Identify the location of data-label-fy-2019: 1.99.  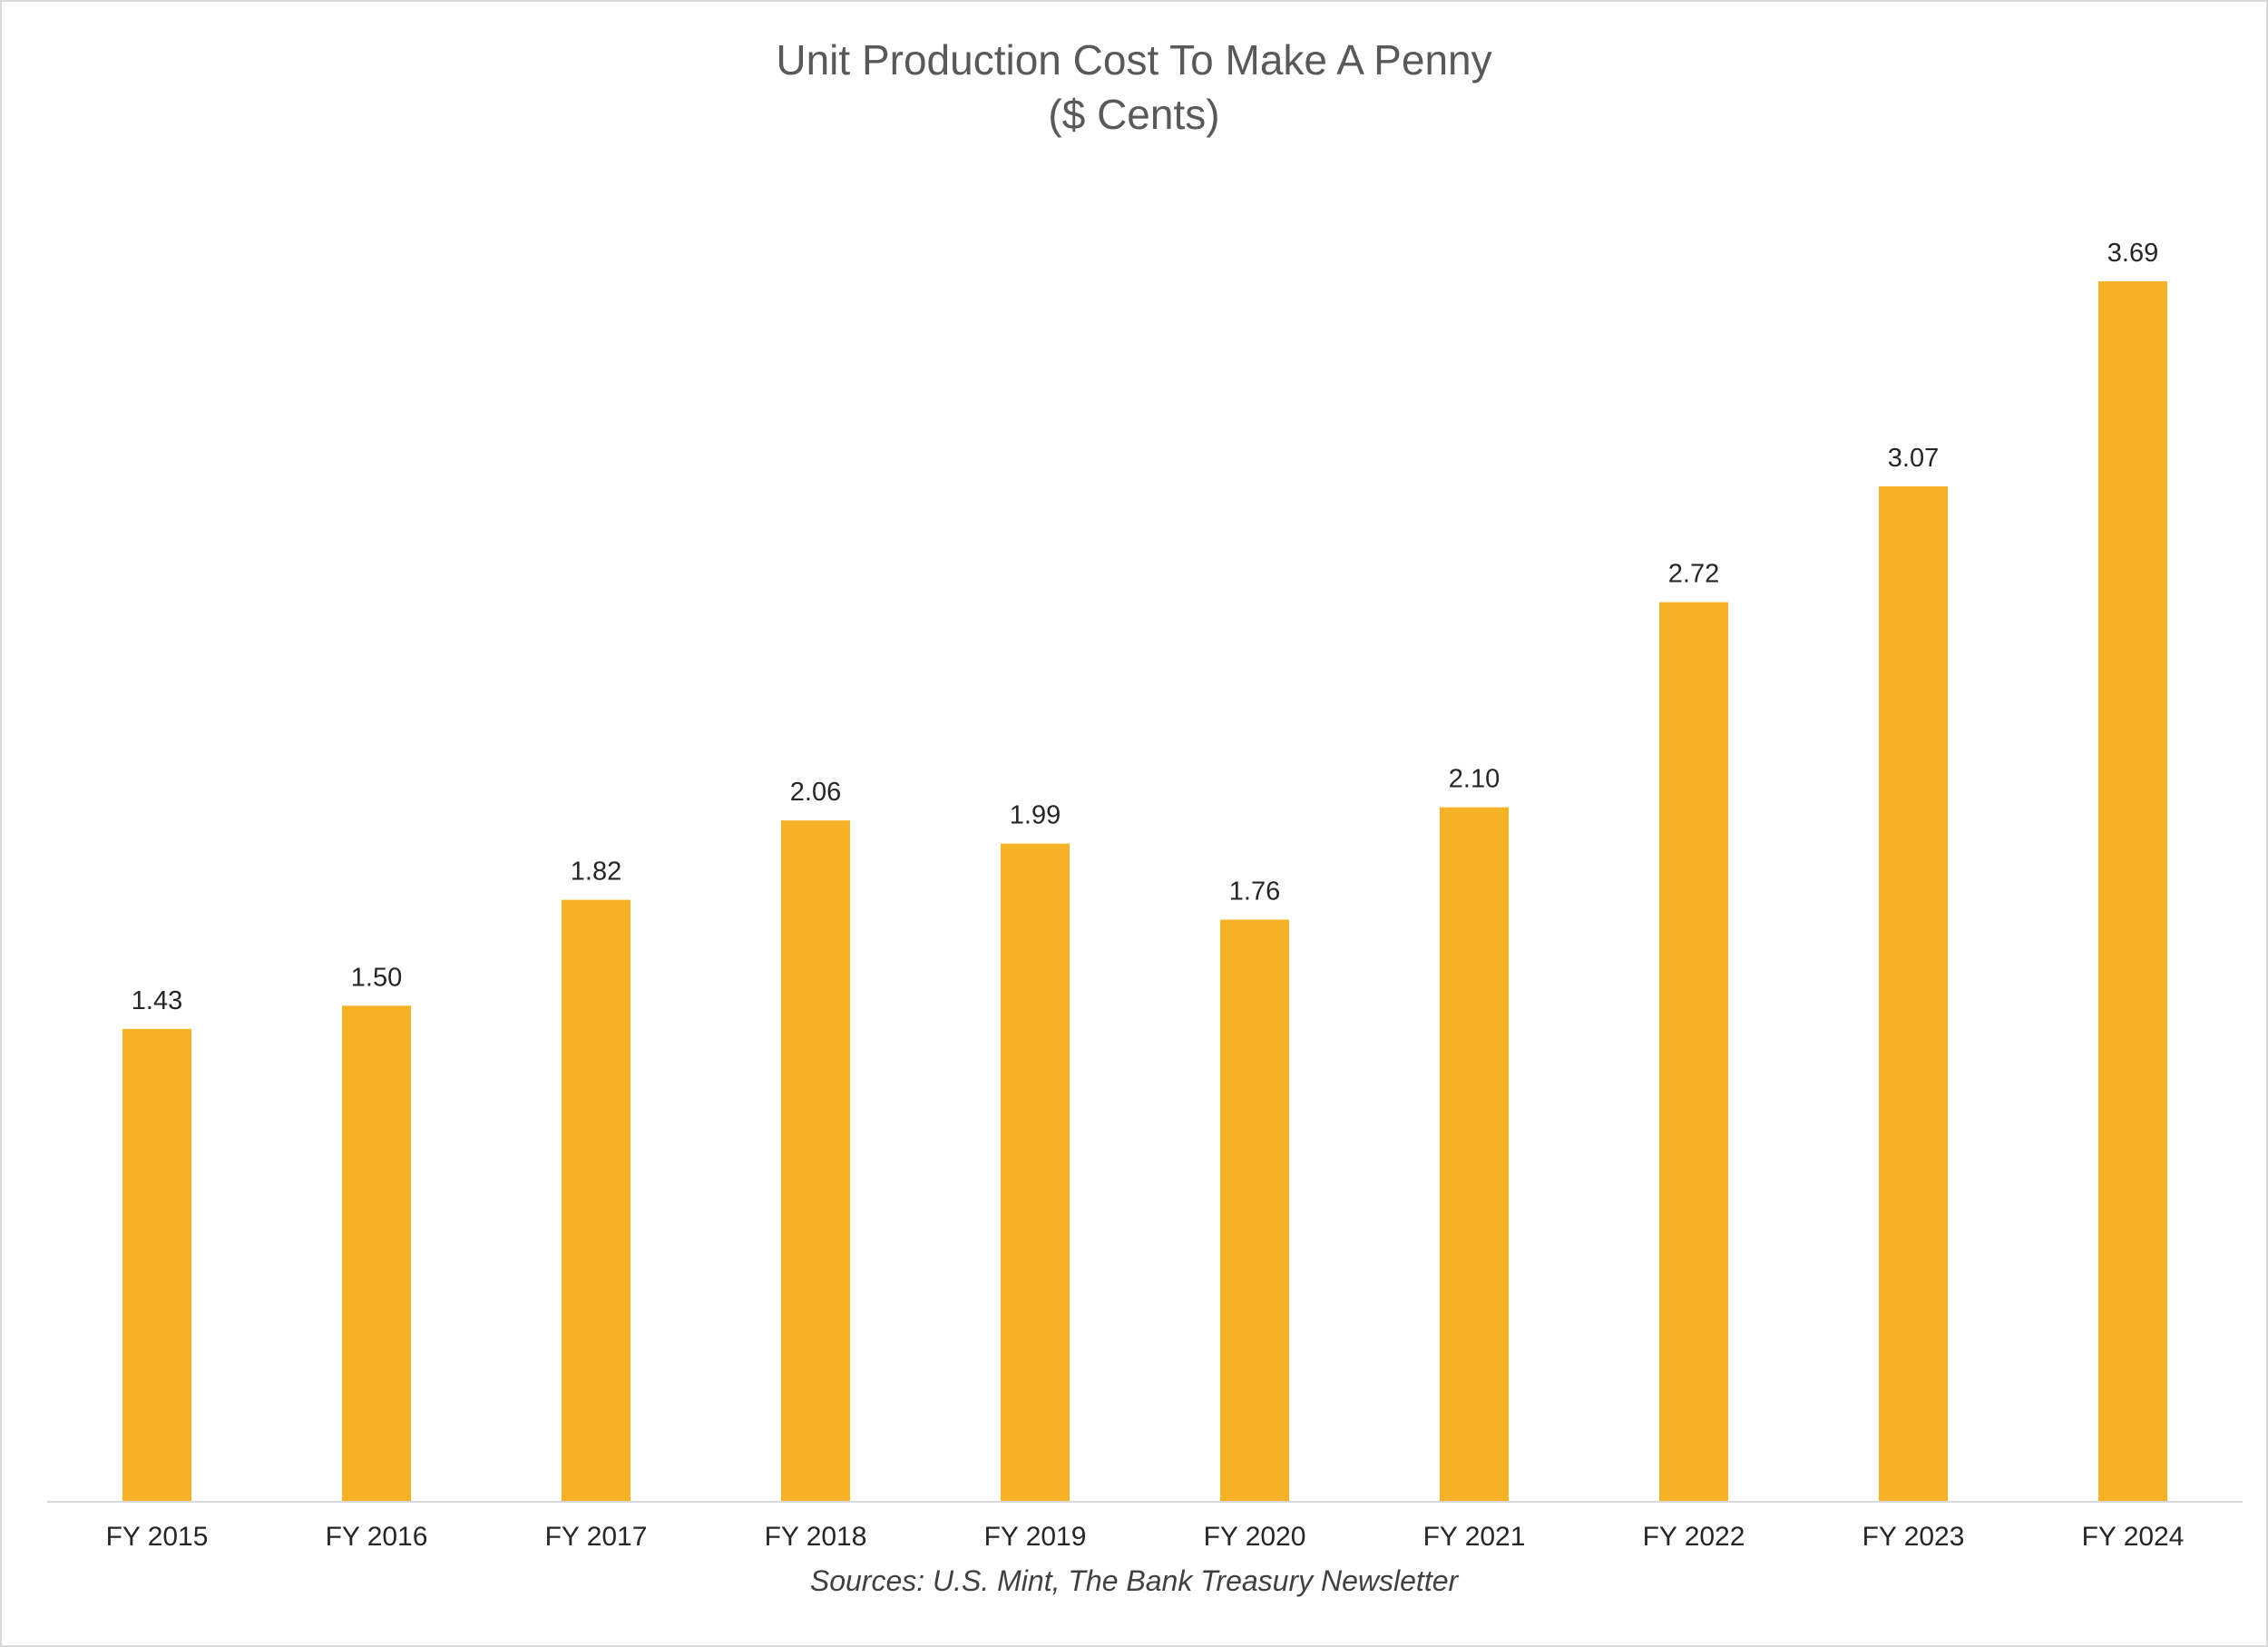
(1036, 815).